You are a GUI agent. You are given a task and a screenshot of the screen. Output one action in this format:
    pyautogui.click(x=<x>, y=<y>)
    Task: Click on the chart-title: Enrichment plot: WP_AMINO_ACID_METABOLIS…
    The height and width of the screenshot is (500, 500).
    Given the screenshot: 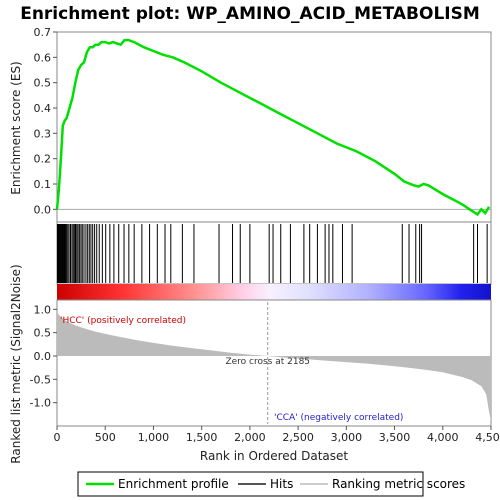 What is the action you would take?
    pyautogui.click(x=250, y=14)
    